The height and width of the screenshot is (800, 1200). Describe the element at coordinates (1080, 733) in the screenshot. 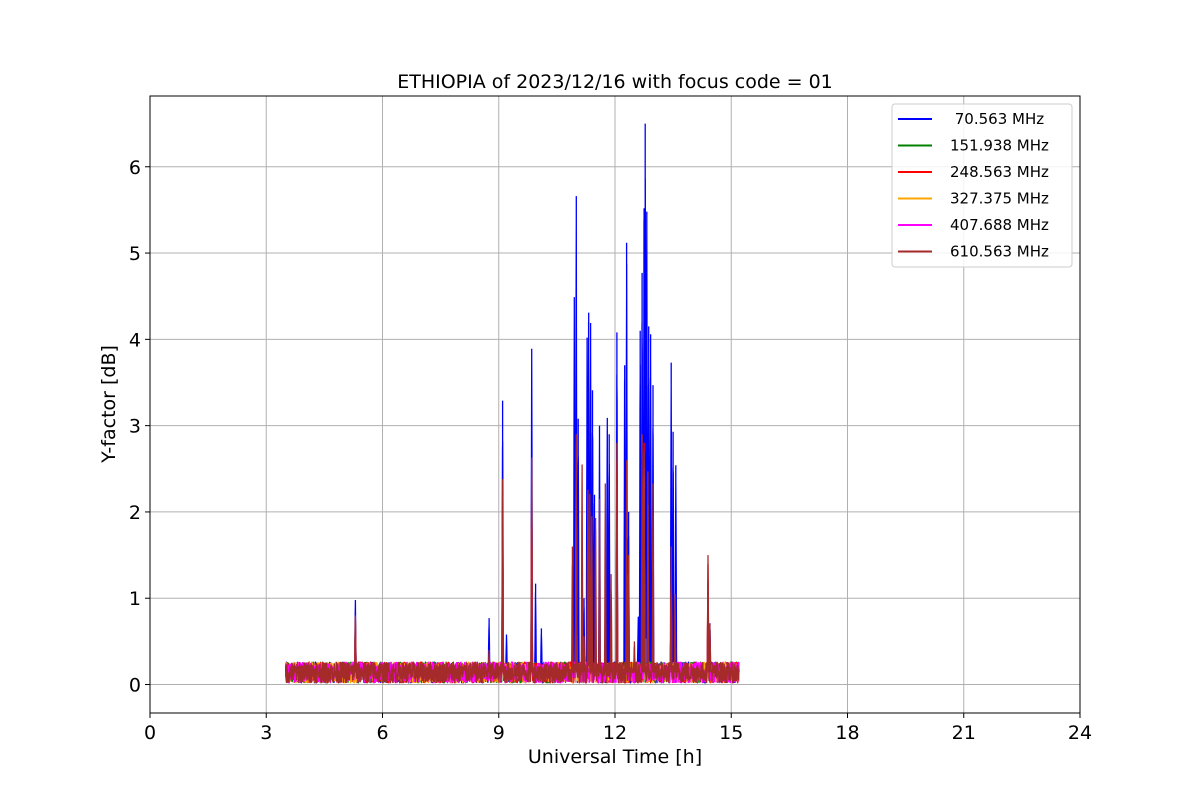

I see `x-tick-label-8: 24` at that location.